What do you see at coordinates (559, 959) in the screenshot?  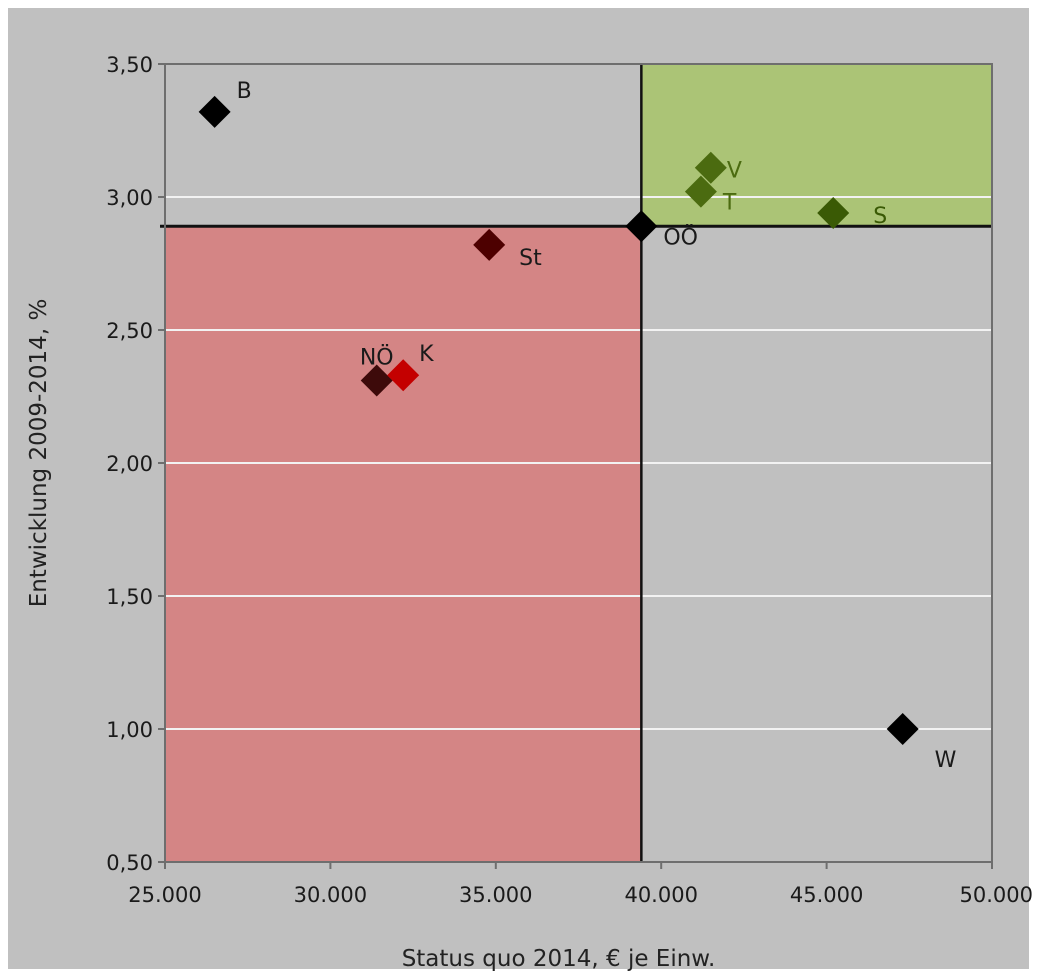 I see `x-axis-title: Status quo 2014, € je Einw.` at bounding box center [559, 959].